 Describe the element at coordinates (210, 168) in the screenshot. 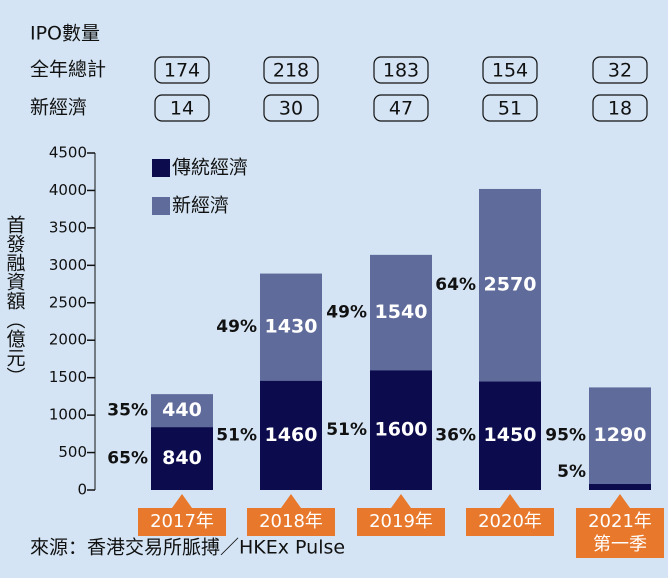

I see `legend-label: 傳統經濟` at that location.